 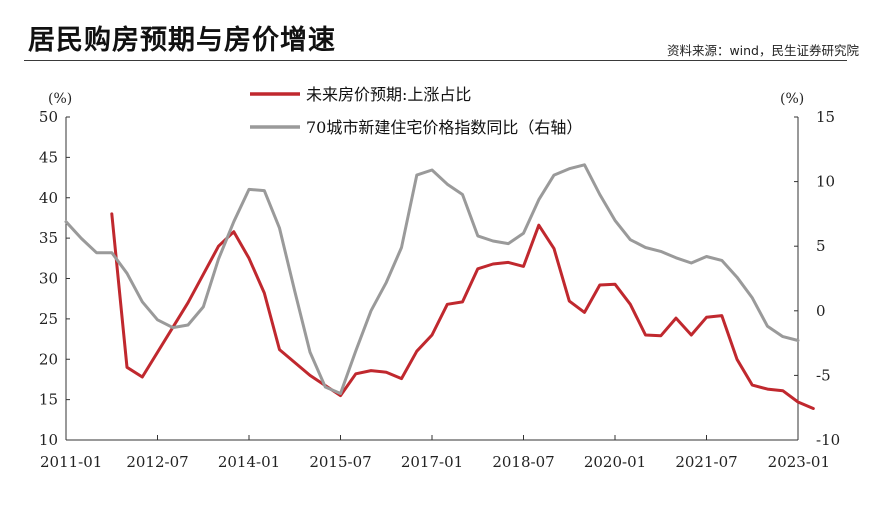 What do you see at coordinates (71, 462) in the screenshot?
I see `x-tick-label: 2011-01` at bounding box center [71, 462].